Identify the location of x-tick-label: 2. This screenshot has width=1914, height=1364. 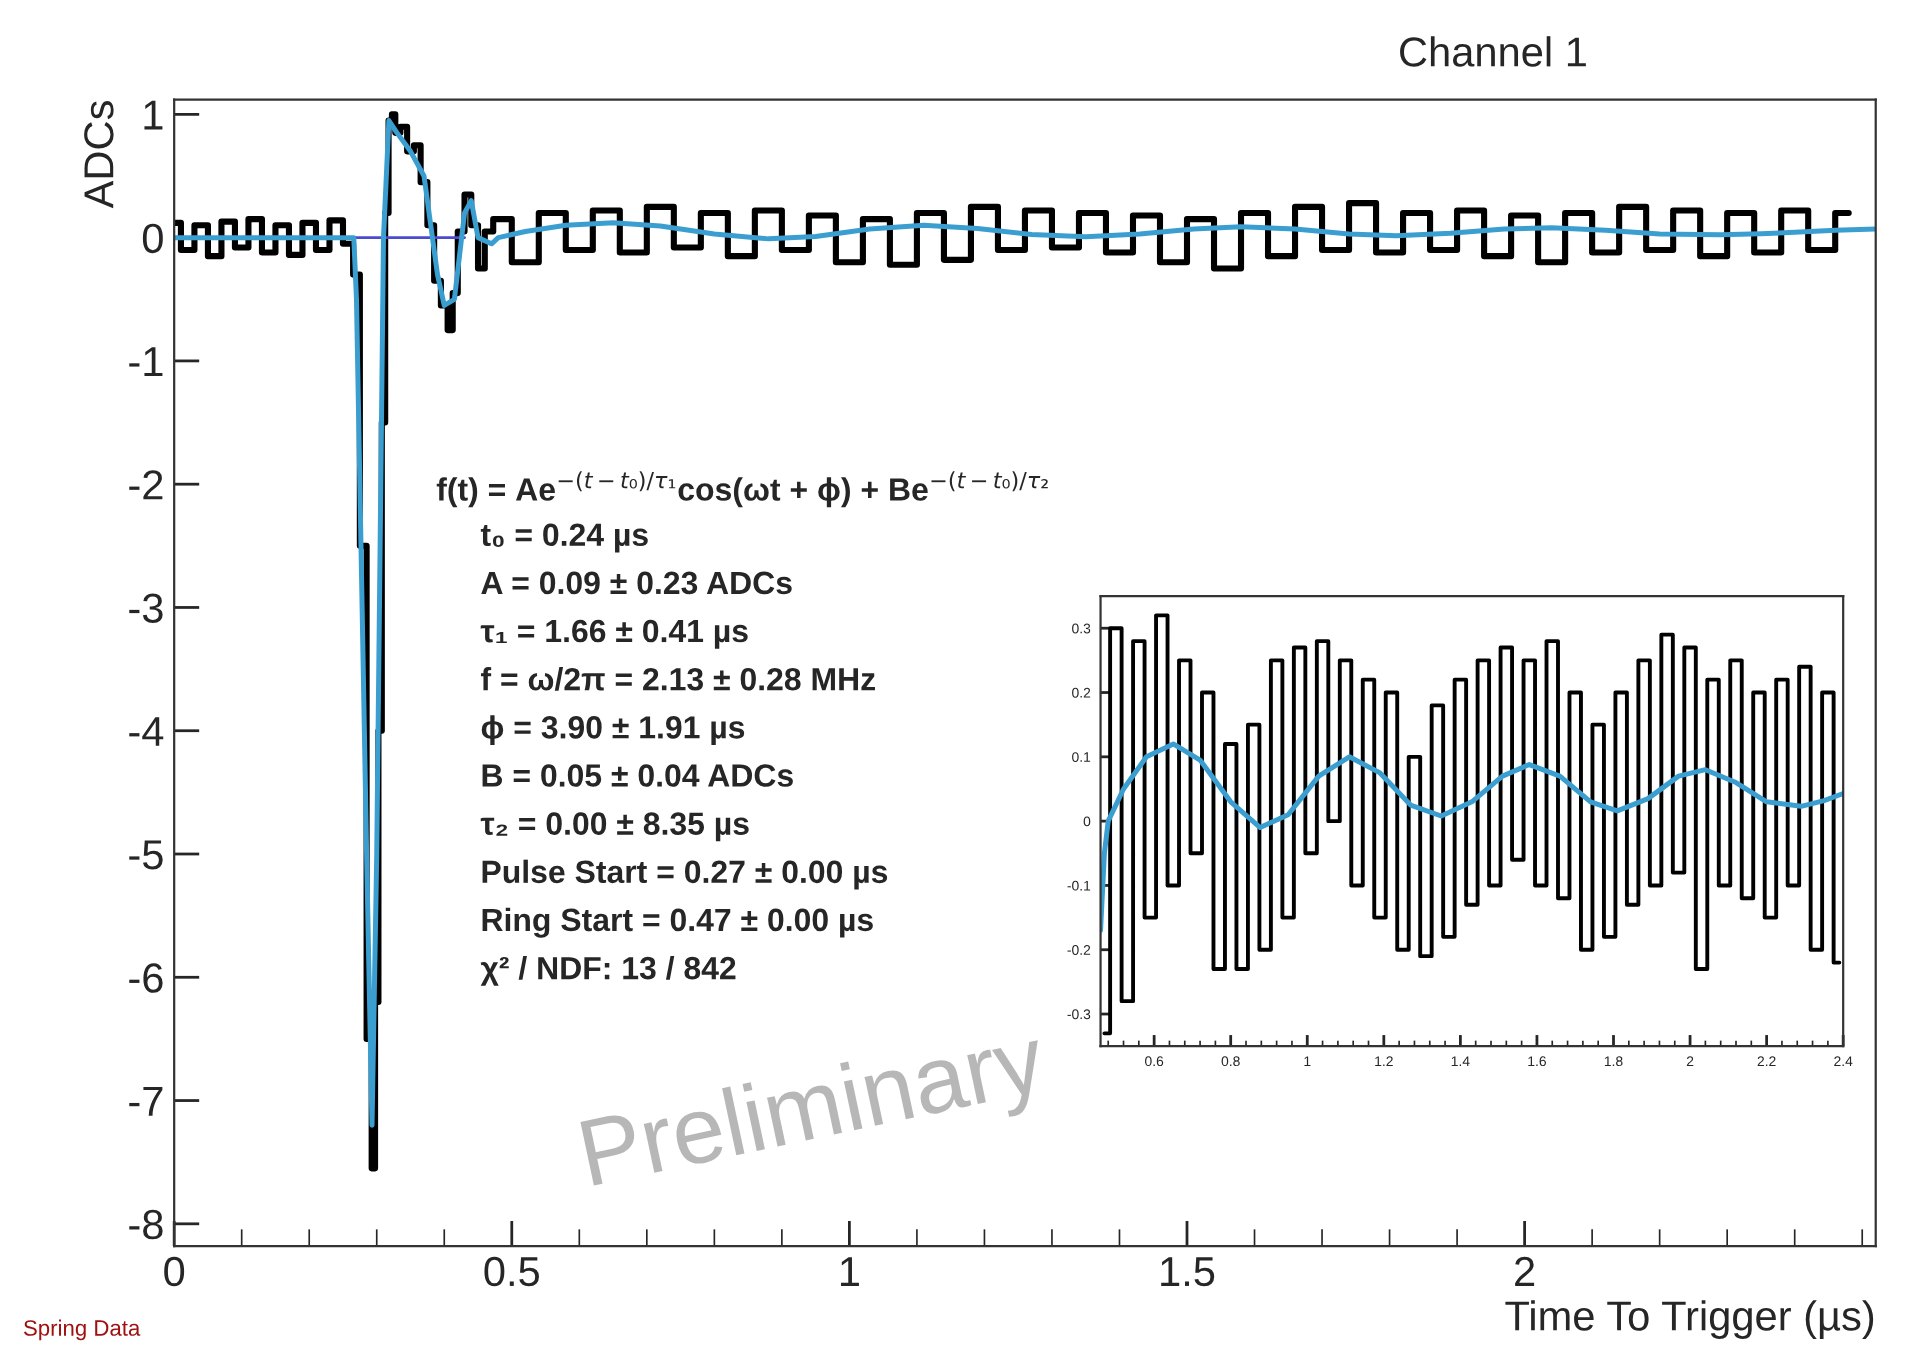
(1525, 1271).